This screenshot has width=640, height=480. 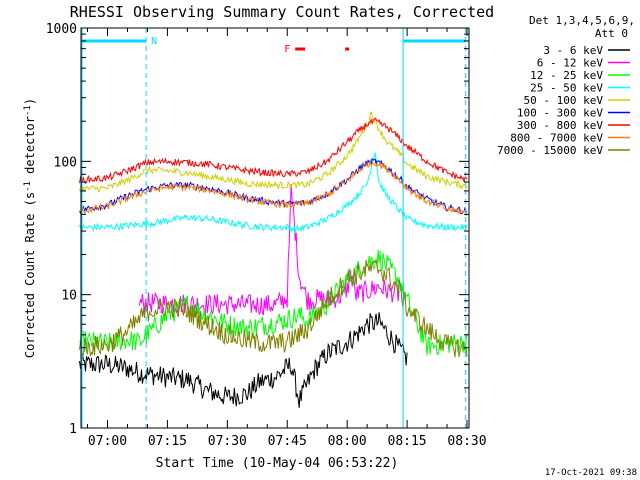 What do you see at coordinates (611, 33) in the screenshot?
I see `legend-title-line2: Att 0` at bounding box center [611, 33].